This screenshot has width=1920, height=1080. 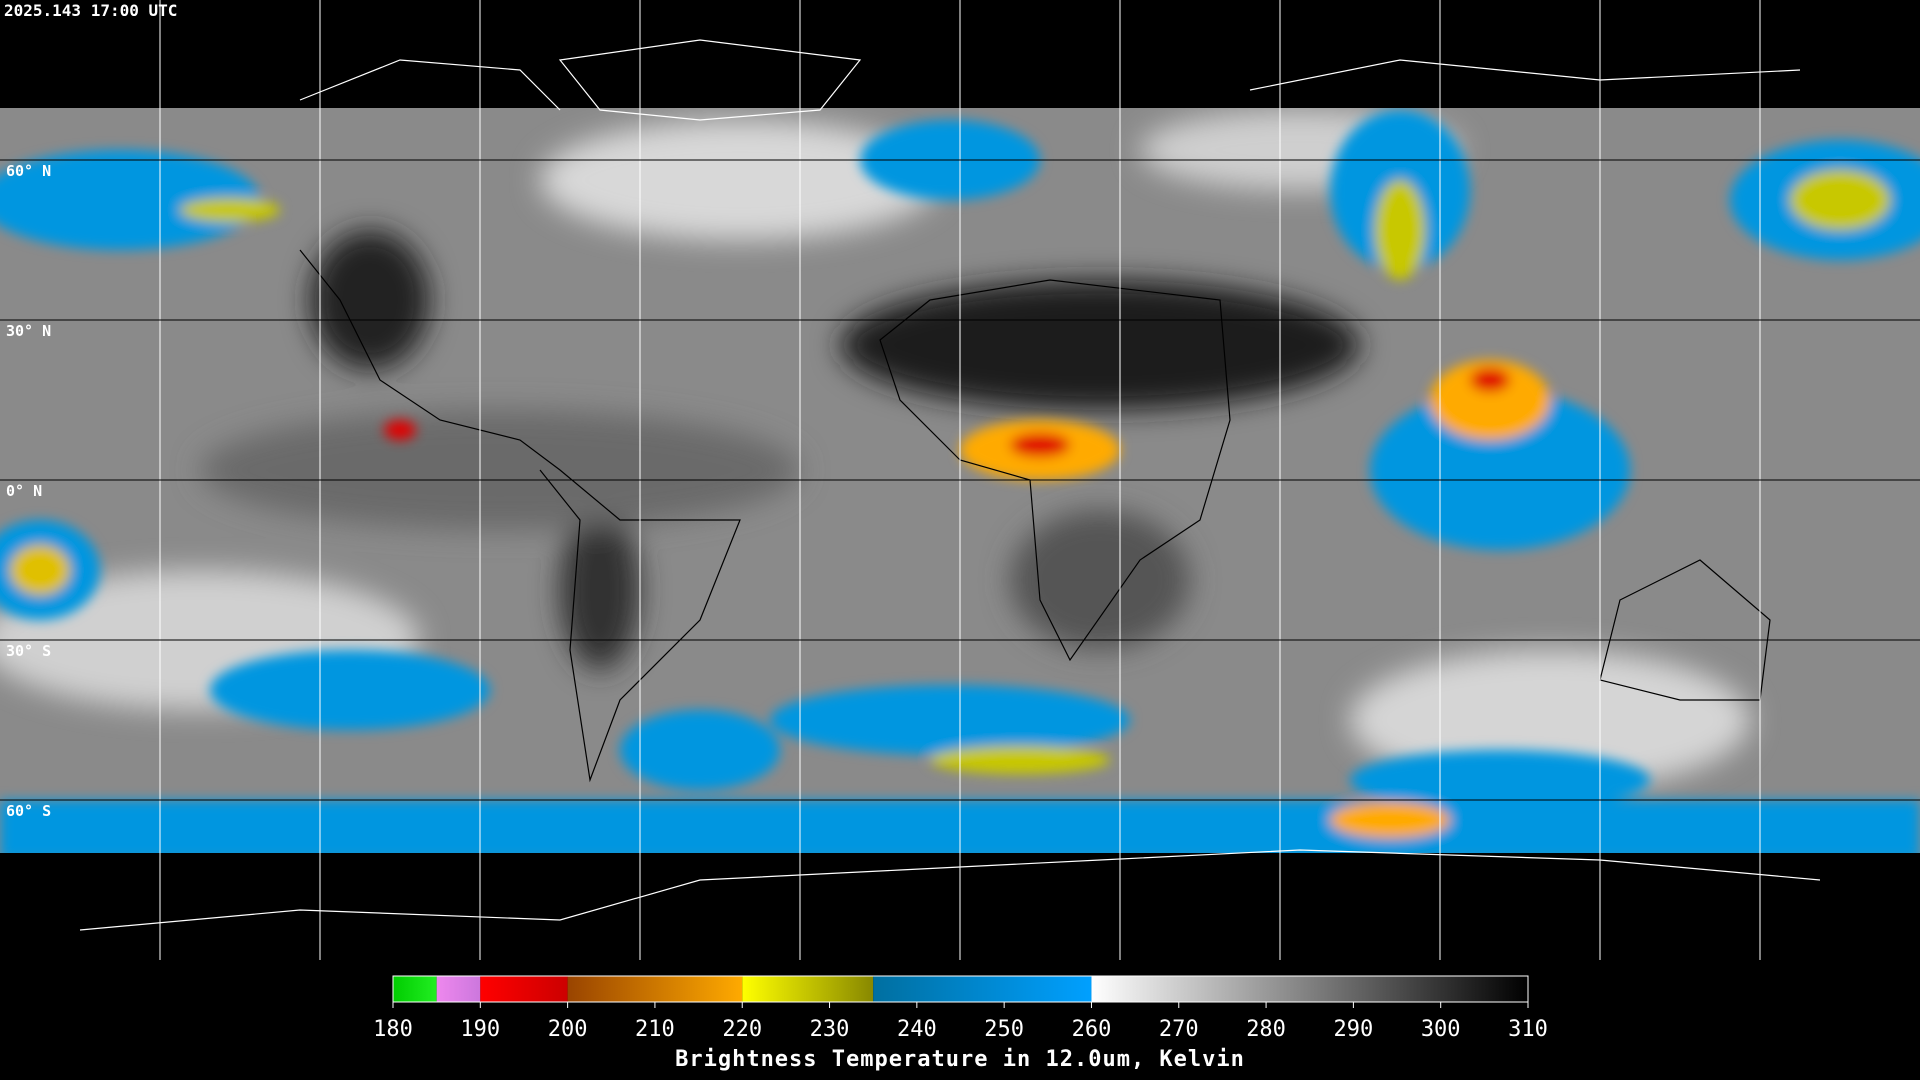 What do you see at coordinates (917, 1029) in the screenshot?
I see `colorbar-tick-label: 240` at bounding box center [917, 1029].